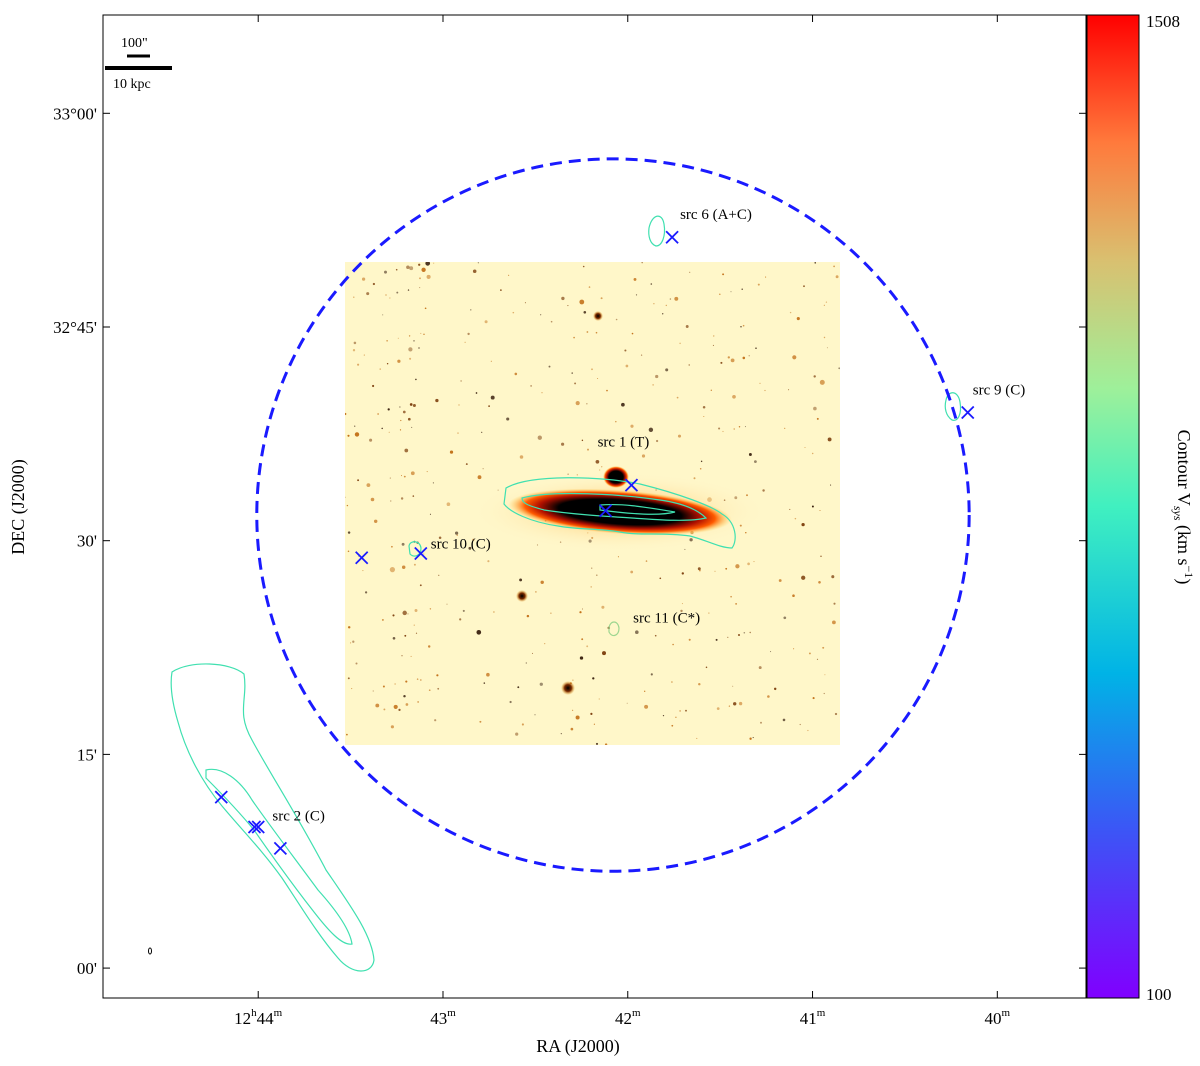 The width and height of the screenshot is (1200, 1066). I want to click on scale-angular-label: 100", so click(134, 43).